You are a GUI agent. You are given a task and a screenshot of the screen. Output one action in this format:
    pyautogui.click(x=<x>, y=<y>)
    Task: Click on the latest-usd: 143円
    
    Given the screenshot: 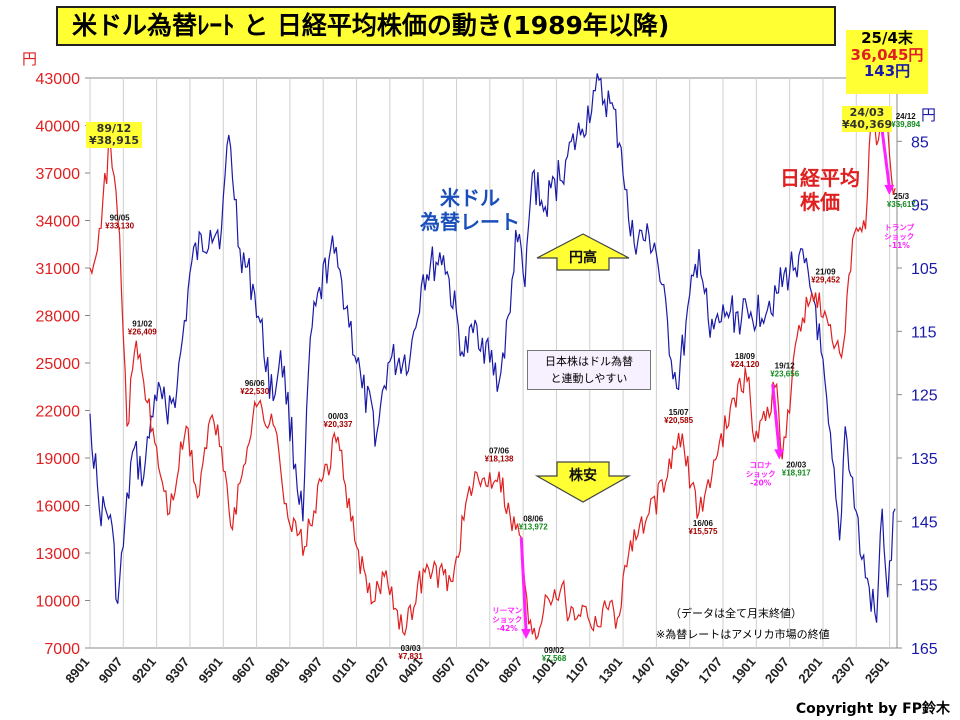 What is the action you would take?
    pyautogui.click(x=887, y=71)
    